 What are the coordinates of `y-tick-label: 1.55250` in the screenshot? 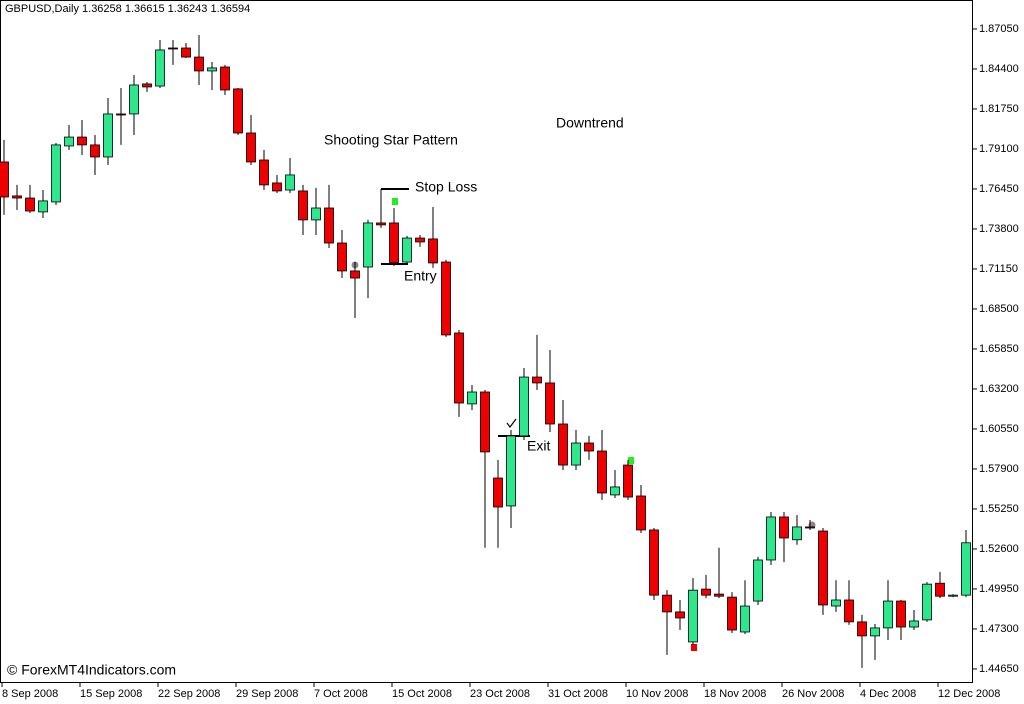 It's located at (999, 509).